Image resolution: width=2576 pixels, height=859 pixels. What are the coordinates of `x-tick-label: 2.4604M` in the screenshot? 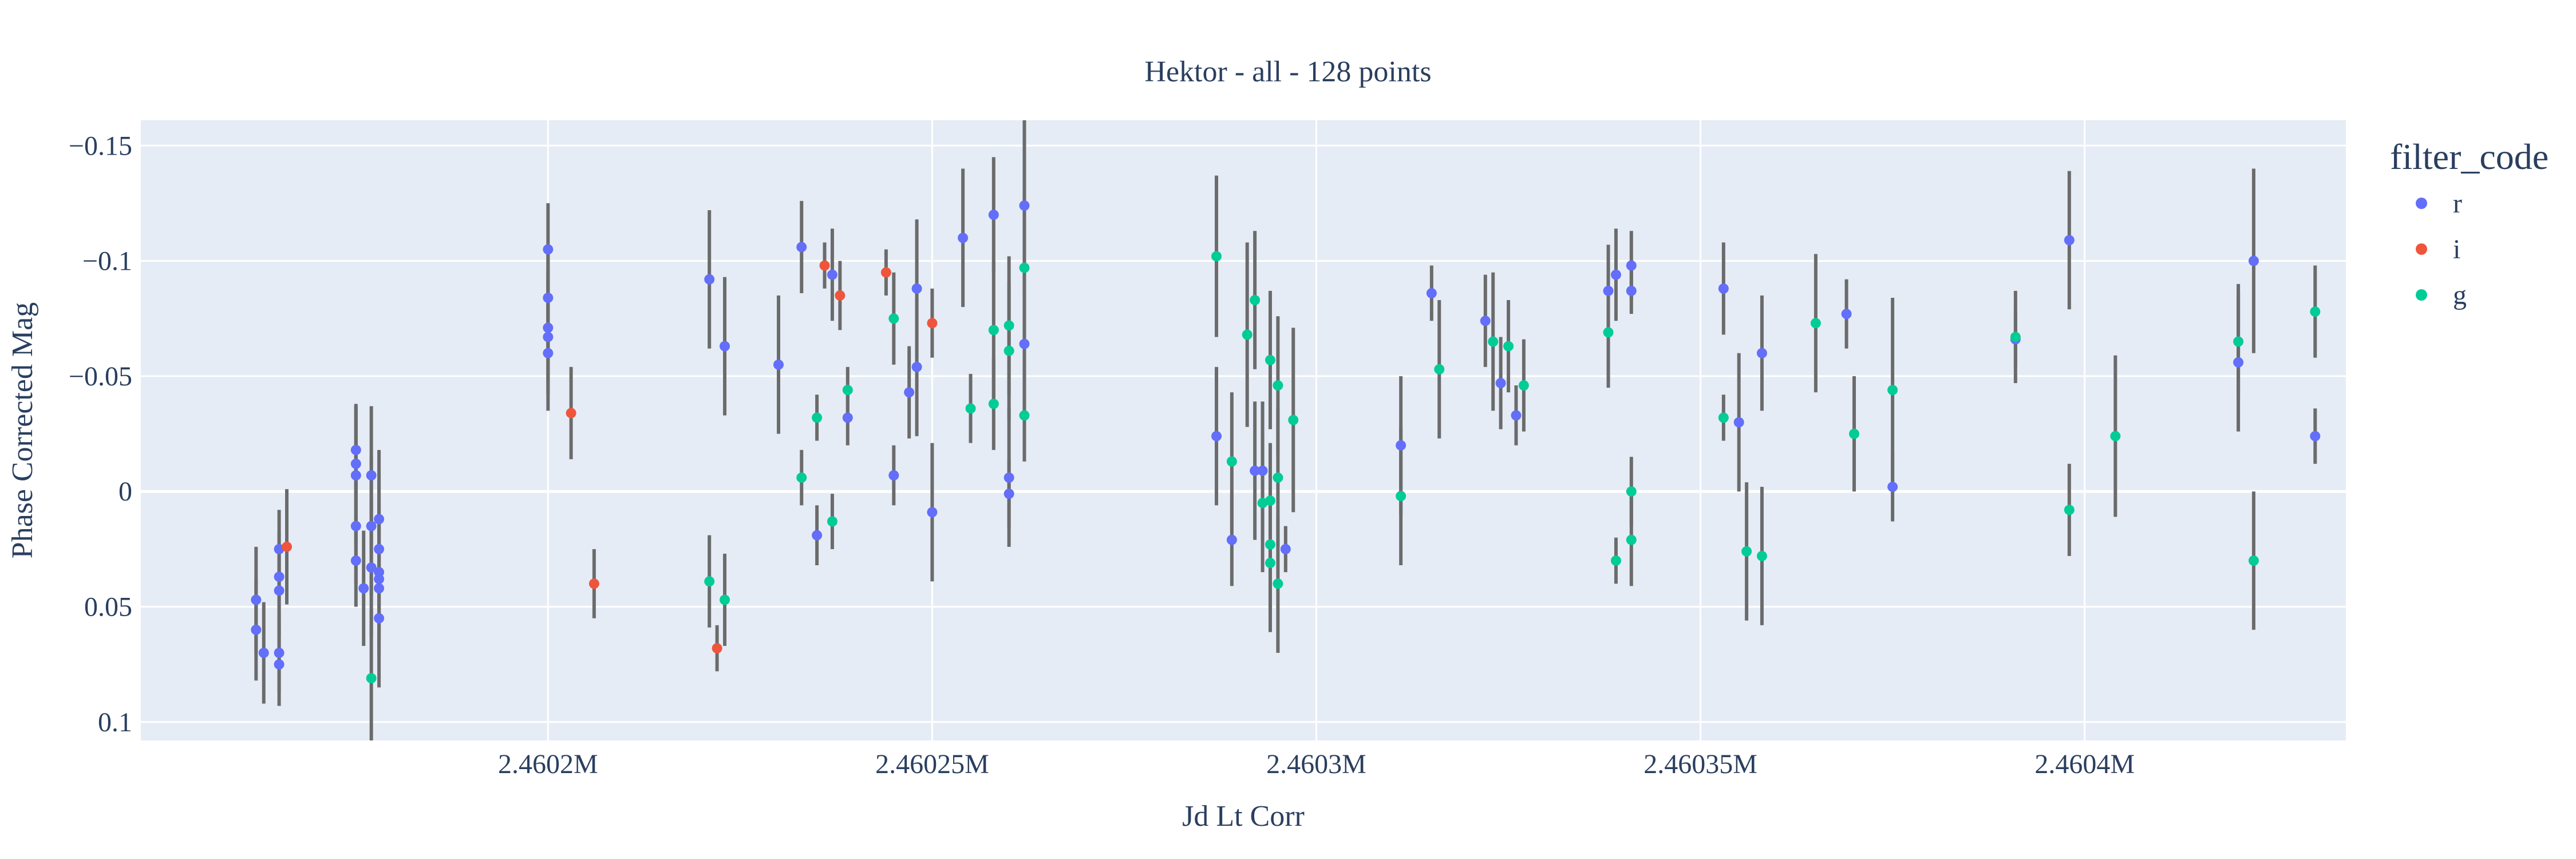 It's located at (2084, 764).